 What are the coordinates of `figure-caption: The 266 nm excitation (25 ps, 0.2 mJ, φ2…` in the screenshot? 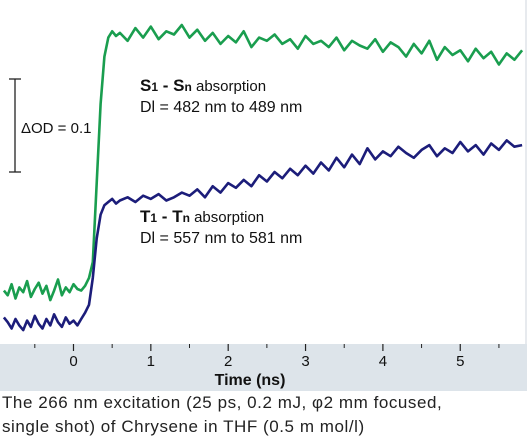 It's located at (264, 415).